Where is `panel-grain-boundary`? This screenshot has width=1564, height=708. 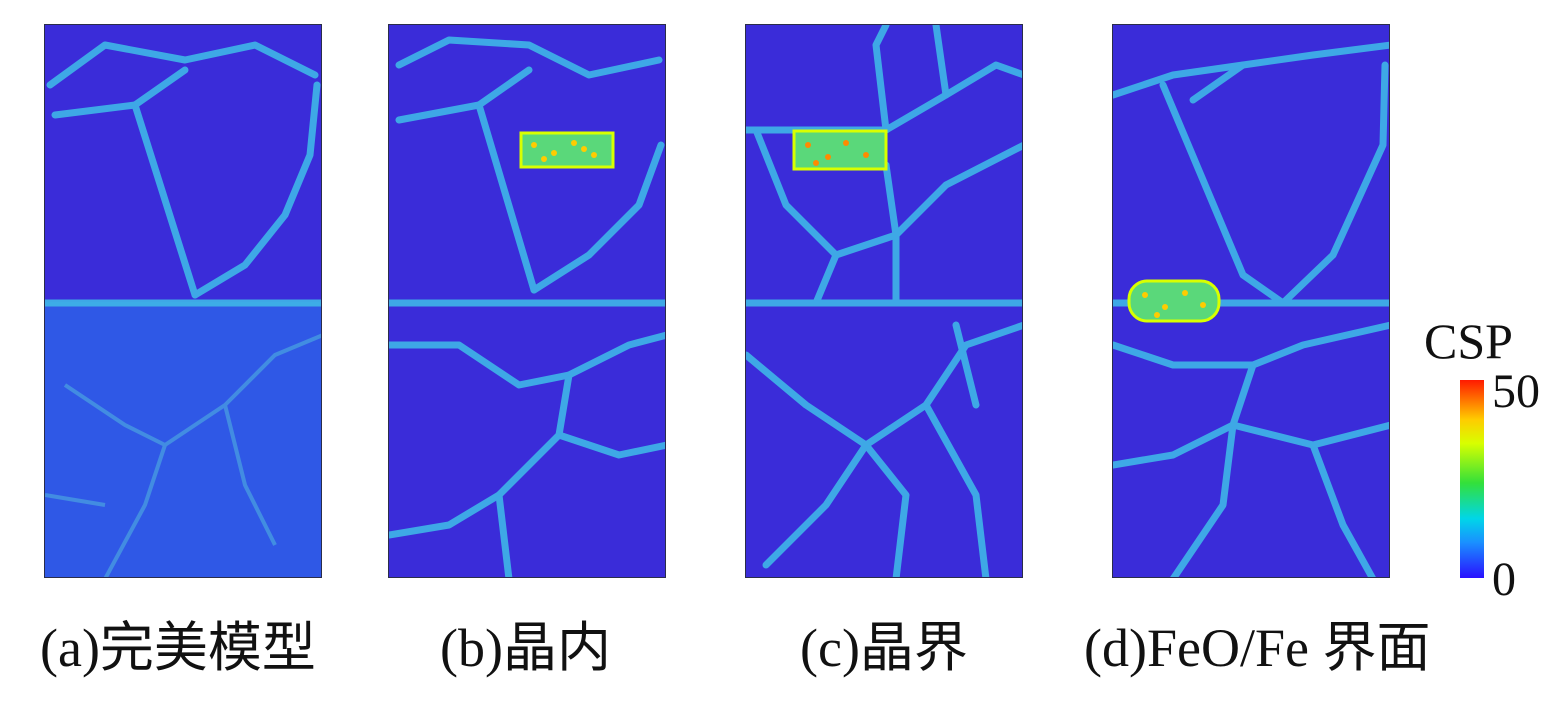 panel-grain-boundary is located at coordinates (884, 301).